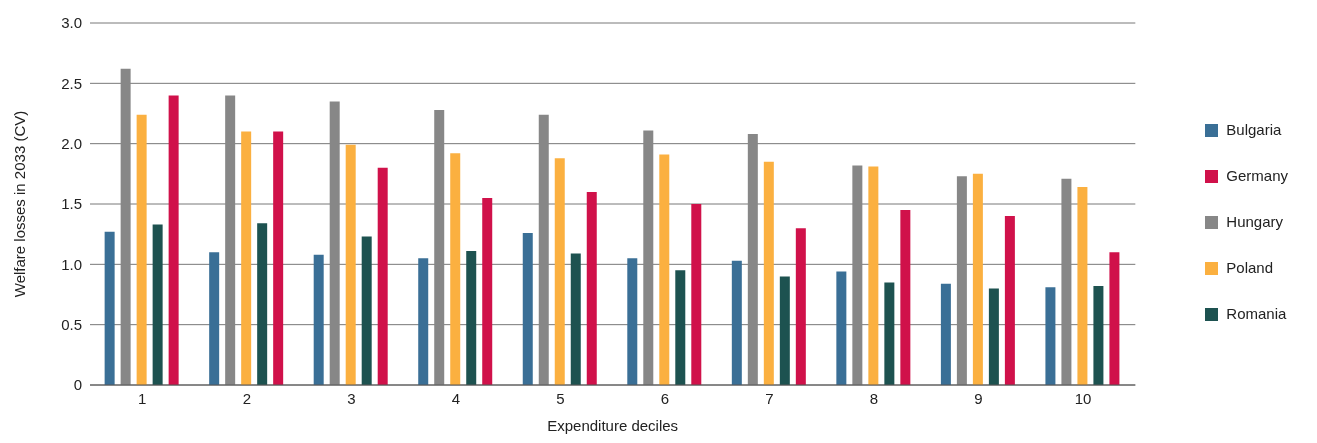 This screenshot has width=1317, height=443. What do you see at coordinates (665, 398) in the screenshot?
I see `x-tick-label: 6` at bounding box center [665, 398].